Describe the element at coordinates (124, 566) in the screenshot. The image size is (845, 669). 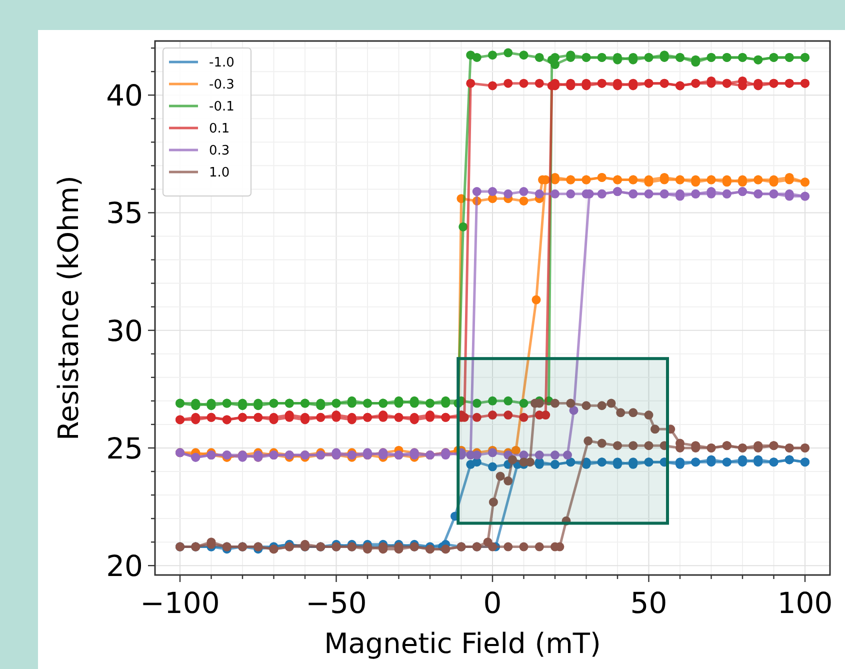
I see `y-tick-label: 20` at that location.